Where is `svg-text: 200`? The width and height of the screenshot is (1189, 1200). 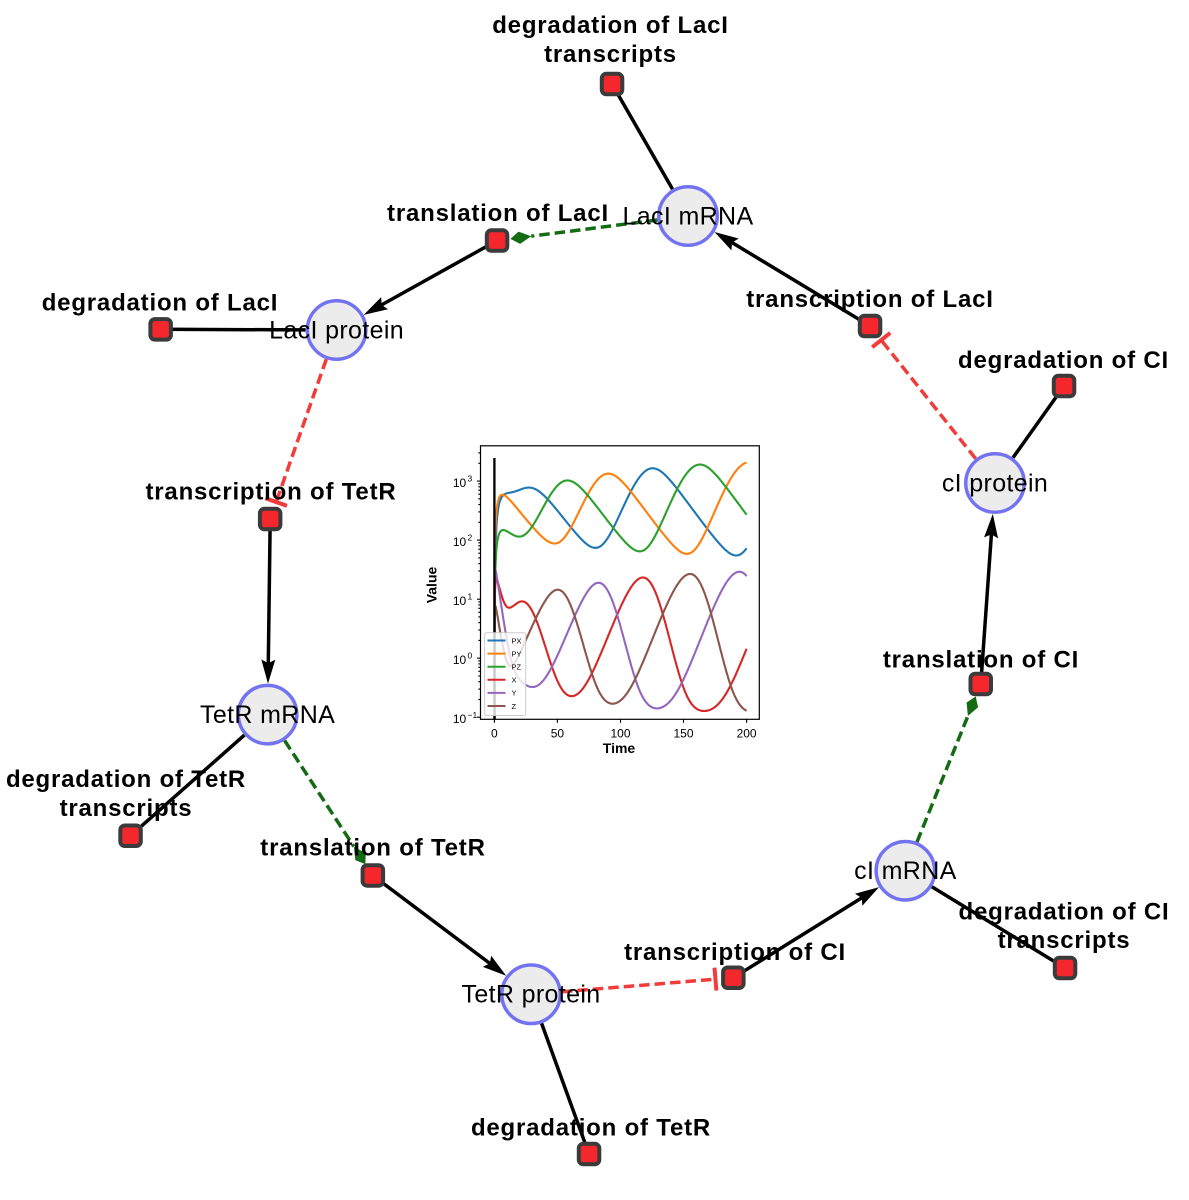 svg-text: 200 is located at coordinates (747, 733).